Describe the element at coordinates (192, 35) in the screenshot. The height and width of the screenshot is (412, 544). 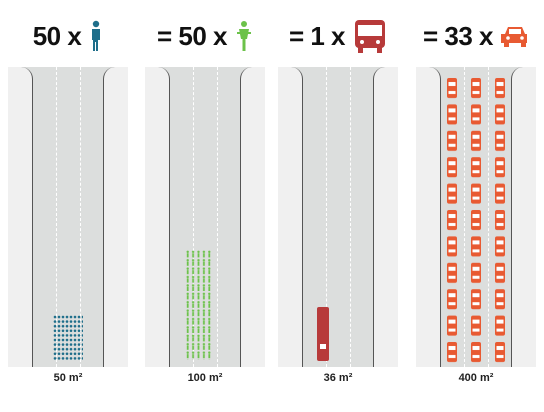
I see `panel-header-label: = 50 x` at that location.